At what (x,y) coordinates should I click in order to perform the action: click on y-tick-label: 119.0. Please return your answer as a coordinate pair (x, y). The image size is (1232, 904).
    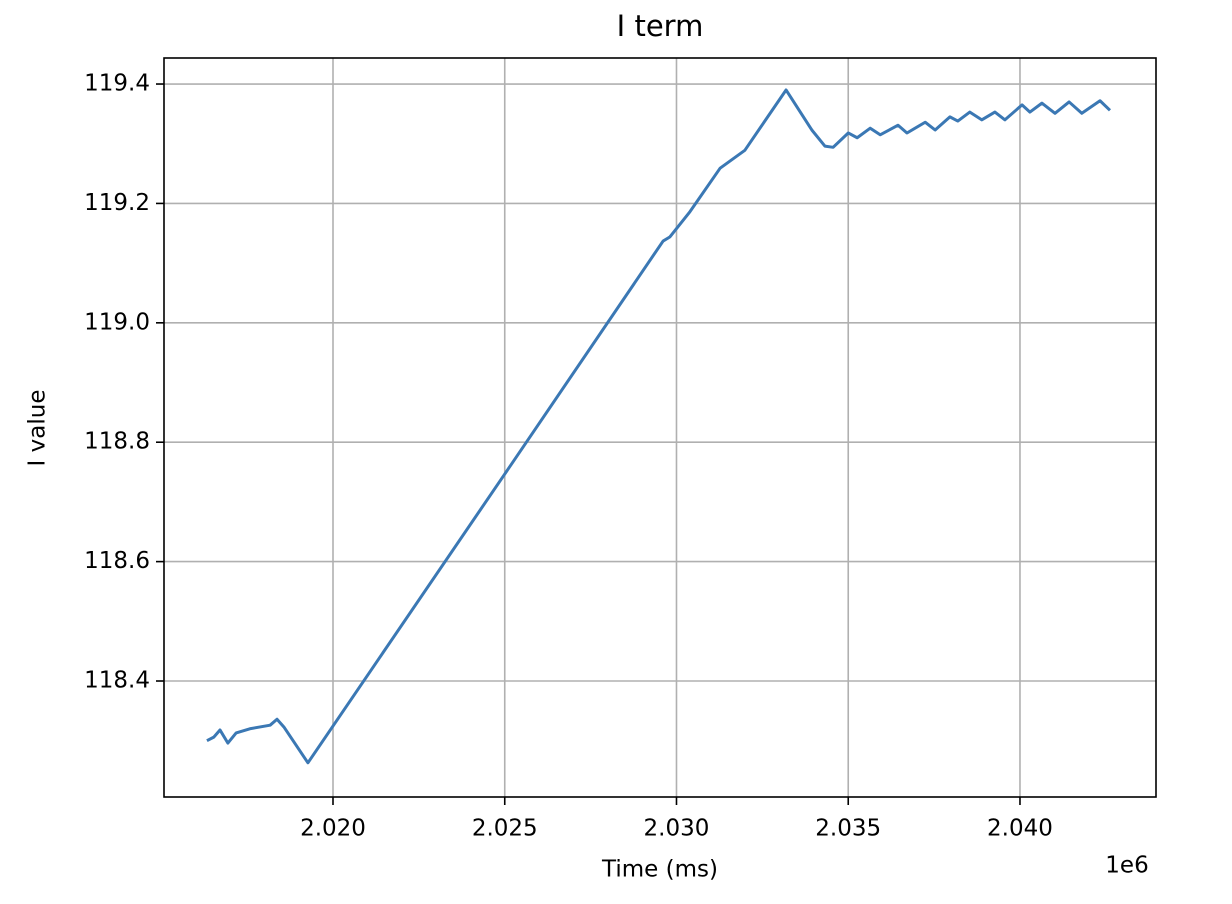
    Looking at the image, I should click on (117, 322).